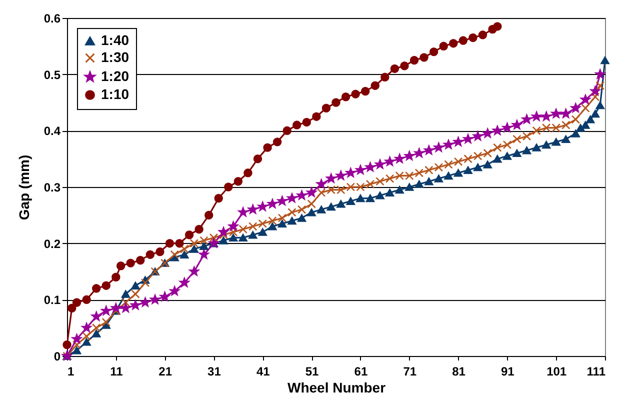 The height and width of the screenshot is (415, 618). Describe the element at coordinates (52, 300) in the screenshot. I see `y-tick-label: 0.1` at that location.